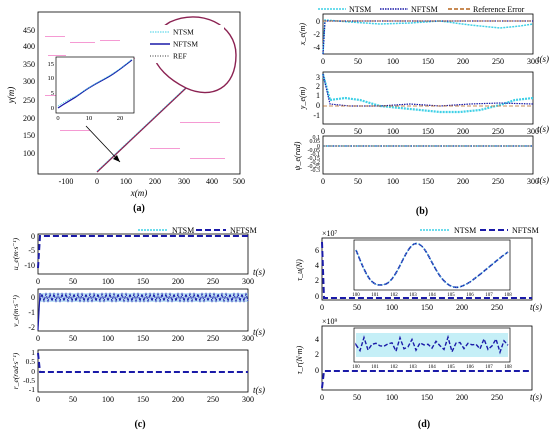 The width and height of the screenshot is (550, 435). What do you see at coordinates (470, 295) in the screenshot?
I see `d-inset-tu-xtick-106: 106` at bounding box center [470, 295].